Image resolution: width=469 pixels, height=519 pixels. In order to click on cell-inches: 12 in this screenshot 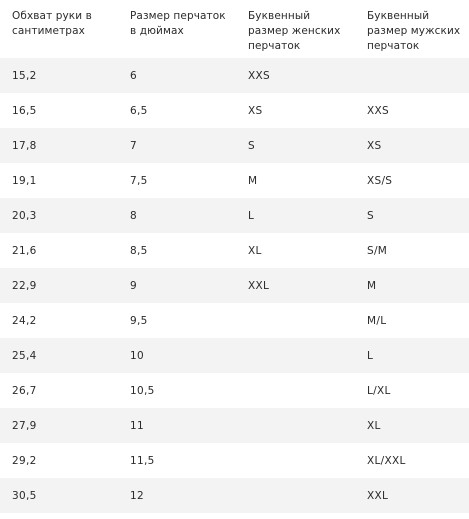, I will do `click(177, 495)`.